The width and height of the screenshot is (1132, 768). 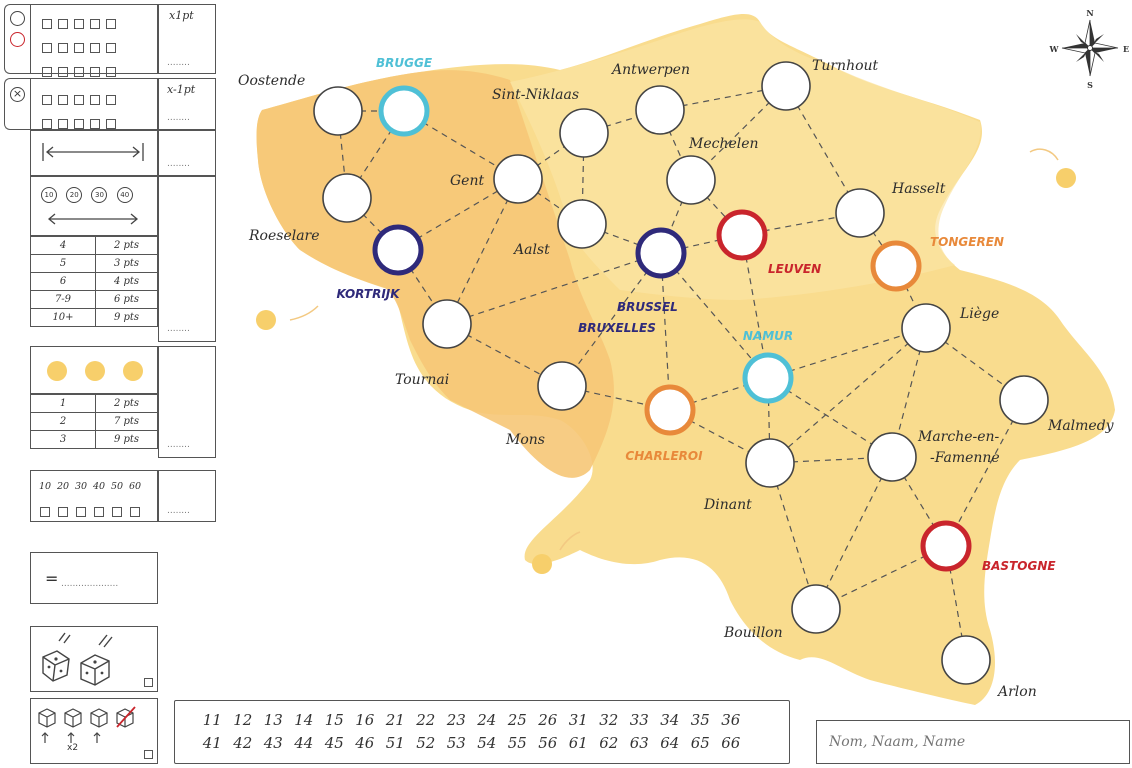 What do you see at coordinates (670, 743) in the screenshot?
I see `dice-number: 64` at bounding box center [670, 743].